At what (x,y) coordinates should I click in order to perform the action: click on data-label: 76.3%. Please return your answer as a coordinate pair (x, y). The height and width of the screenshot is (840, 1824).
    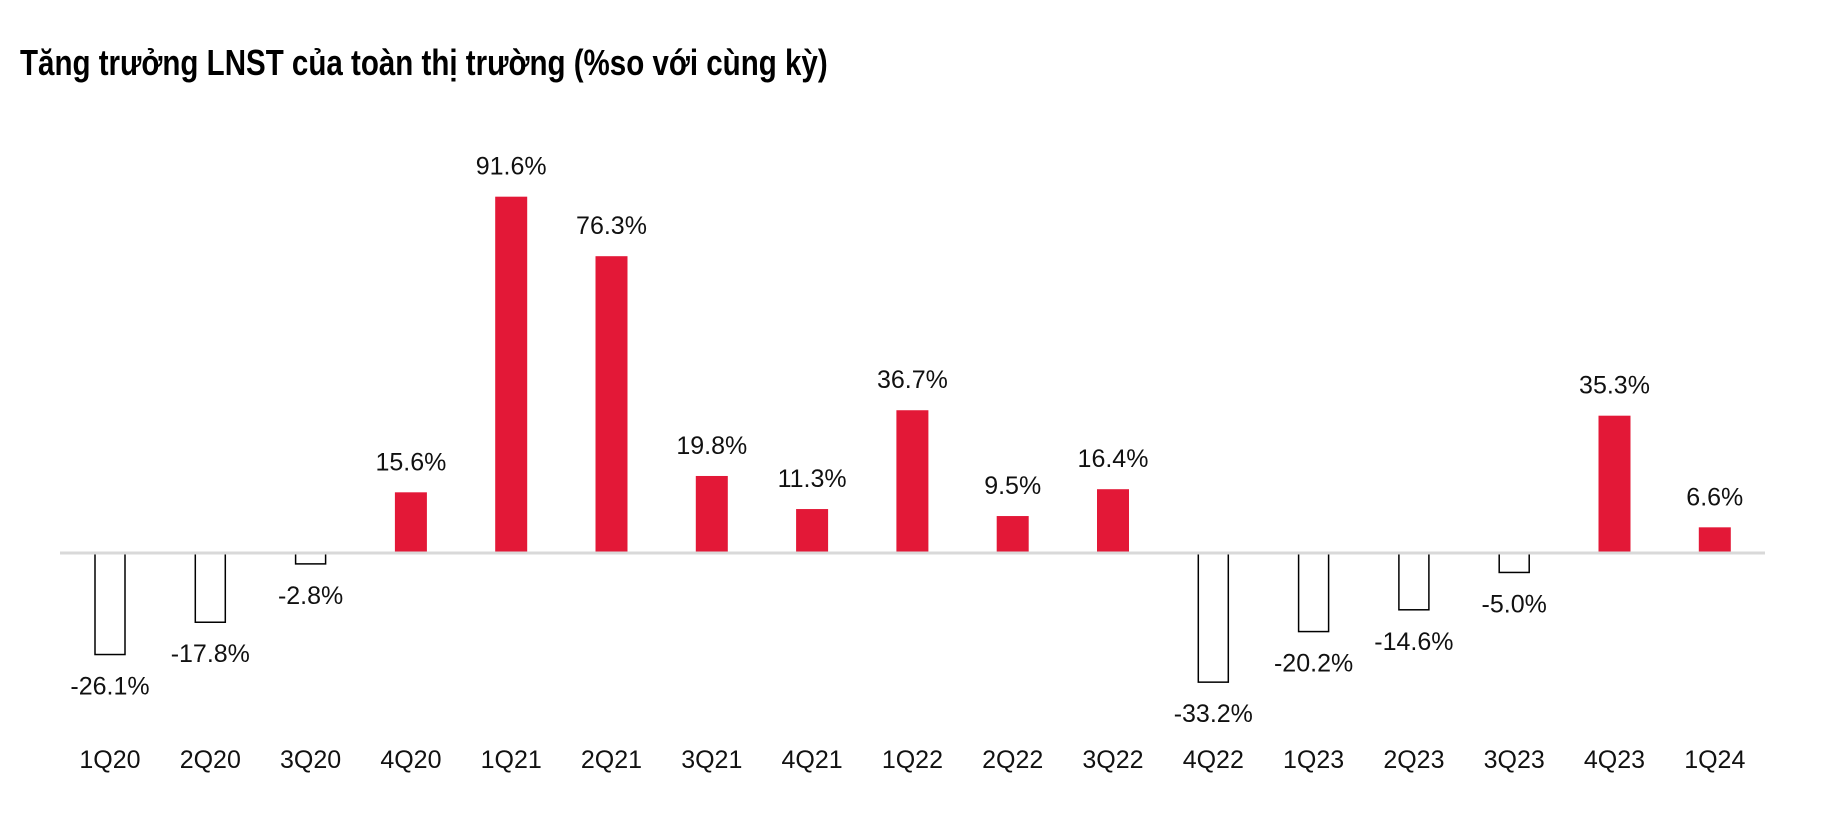
    Looking at the image, I should click on (611, 226).